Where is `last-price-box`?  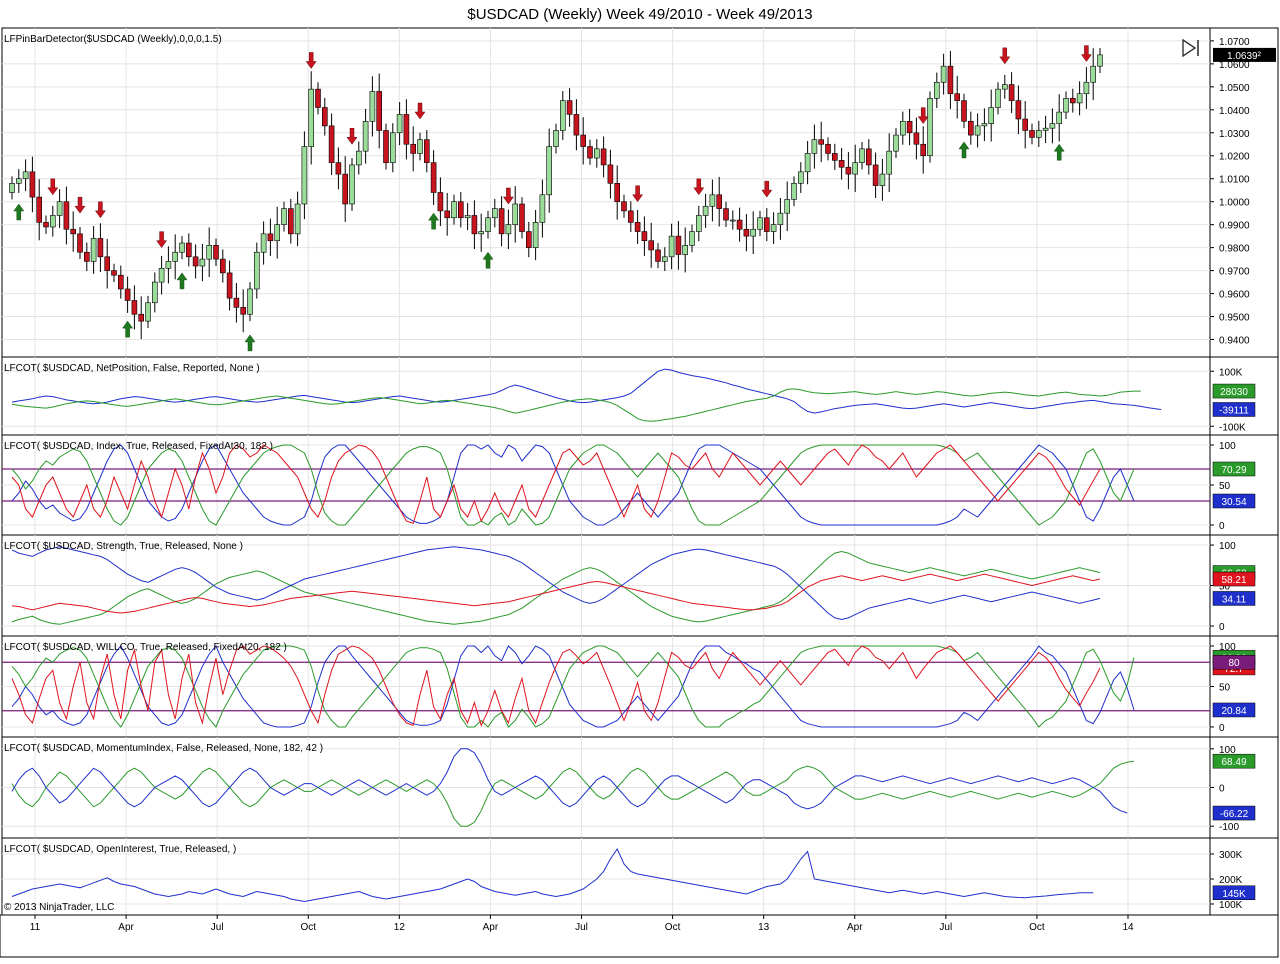
last-price-box is located at coordinates (1244, 54).